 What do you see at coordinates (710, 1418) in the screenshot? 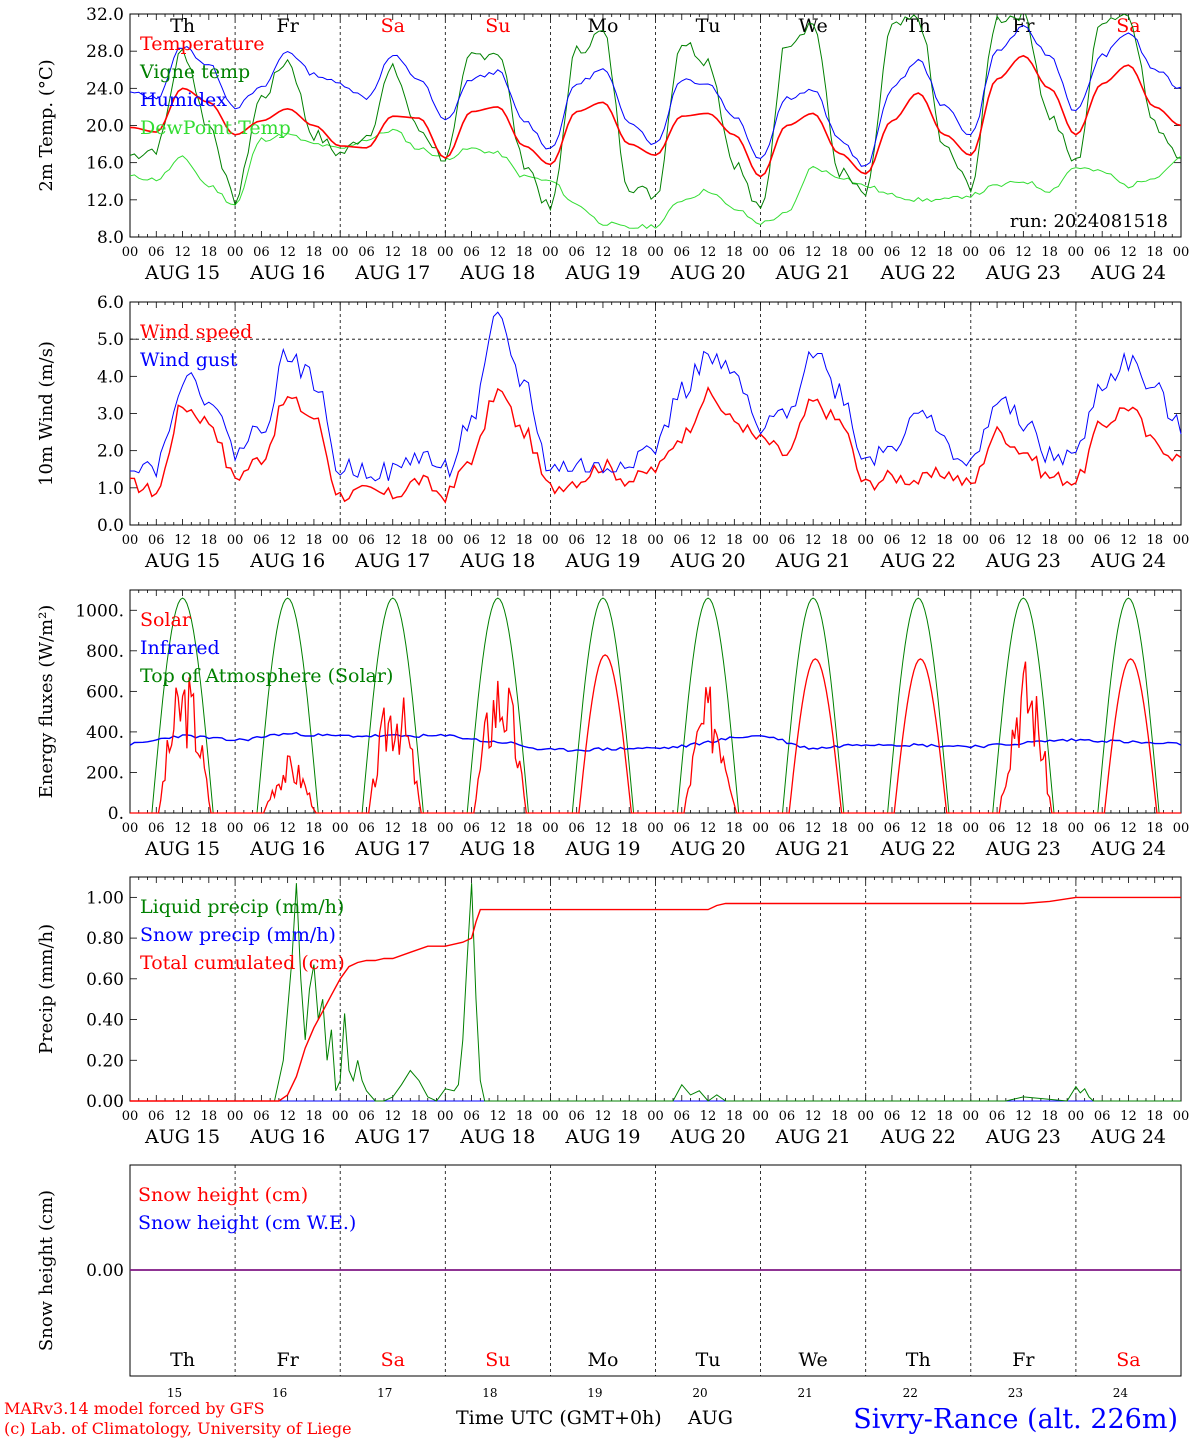
I see `month-label: AUG` at bounding box center [710, 1418].